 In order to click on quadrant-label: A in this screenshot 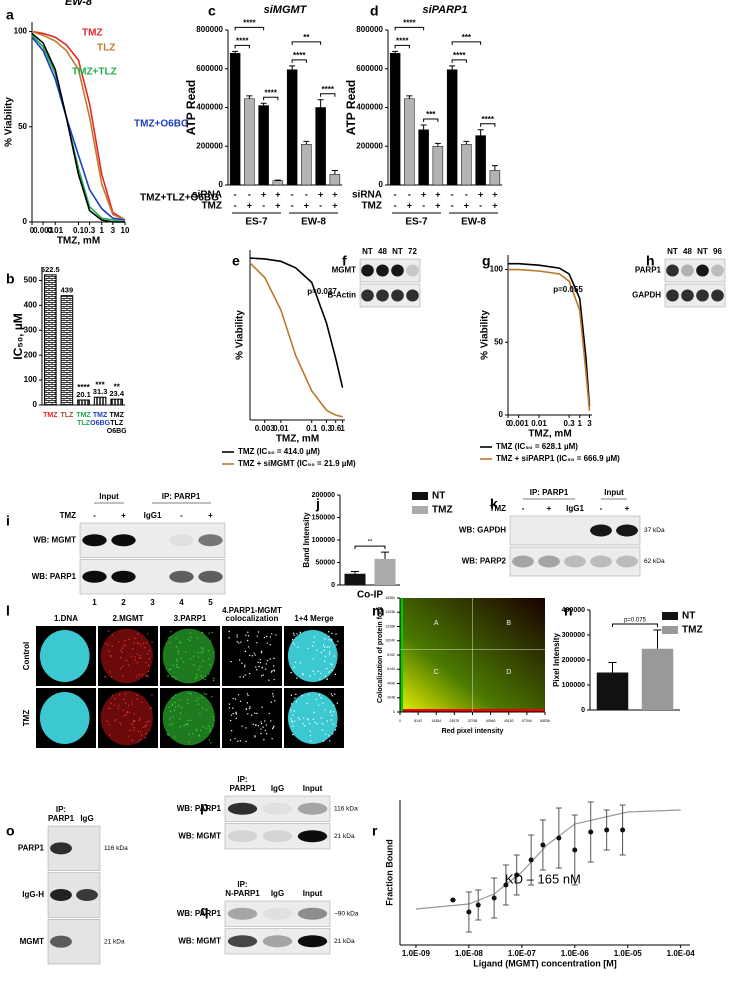, I will do `click(436, 623)`.